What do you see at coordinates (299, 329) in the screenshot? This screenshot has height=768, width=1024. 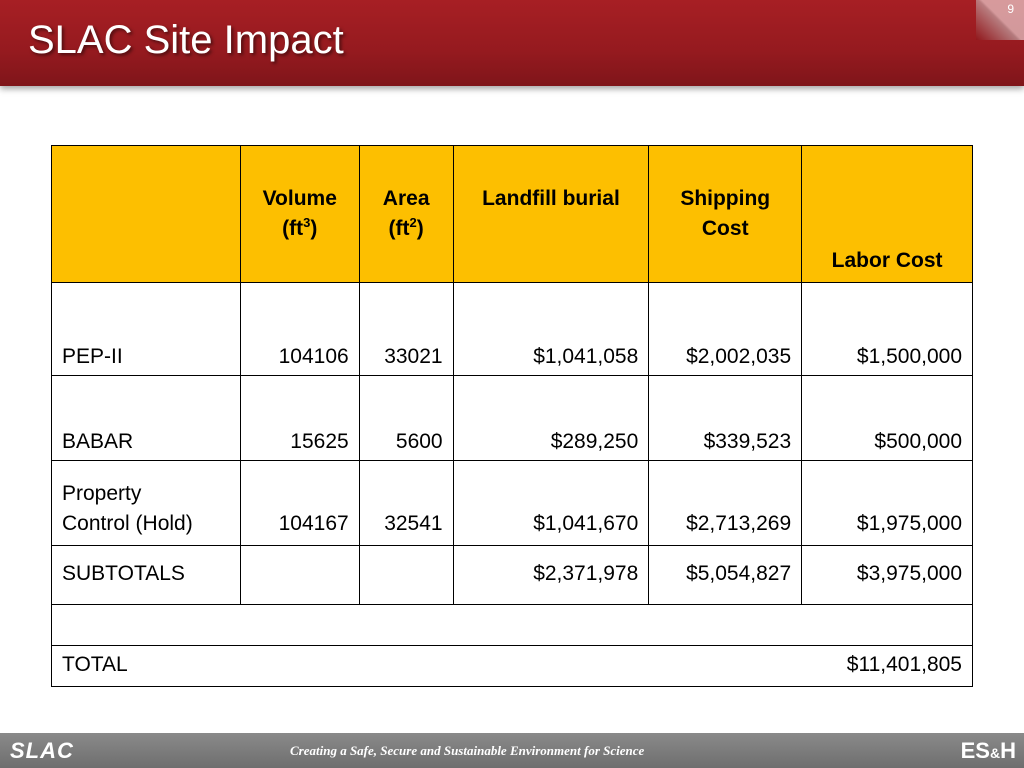 I see `cell-volume: 104106` at bounding box center [299, 329].